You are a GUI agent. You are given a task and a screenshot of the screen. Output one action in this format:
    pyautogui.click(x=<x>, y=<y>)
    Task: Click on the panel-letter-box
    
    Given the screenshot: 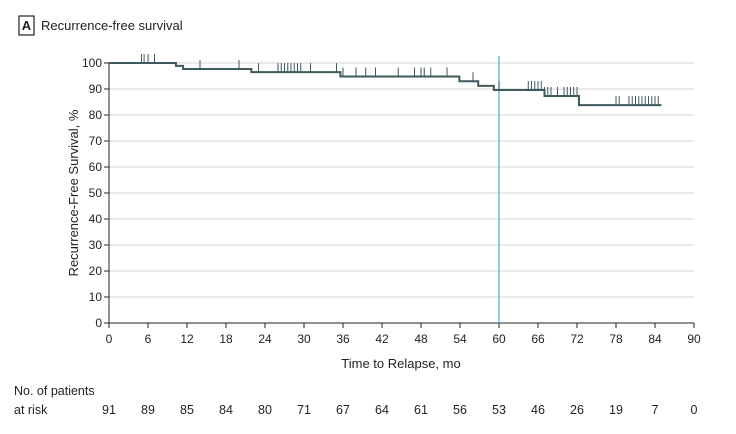 What is the action you would take?
    pyautogui.click(x=26, y=25)
    